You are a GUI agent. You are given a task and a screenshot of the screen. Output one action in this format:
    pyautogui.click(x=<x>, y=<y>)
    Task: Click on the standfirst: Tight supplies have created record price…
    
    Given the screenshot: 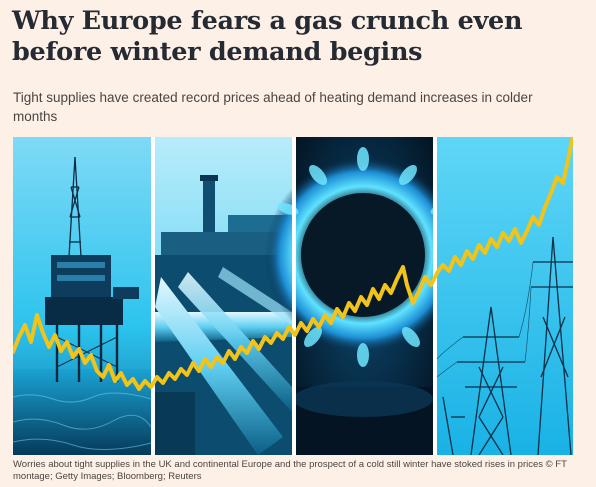 What is the action you would take?
    pyautogui.click(x=273, y=107)
    